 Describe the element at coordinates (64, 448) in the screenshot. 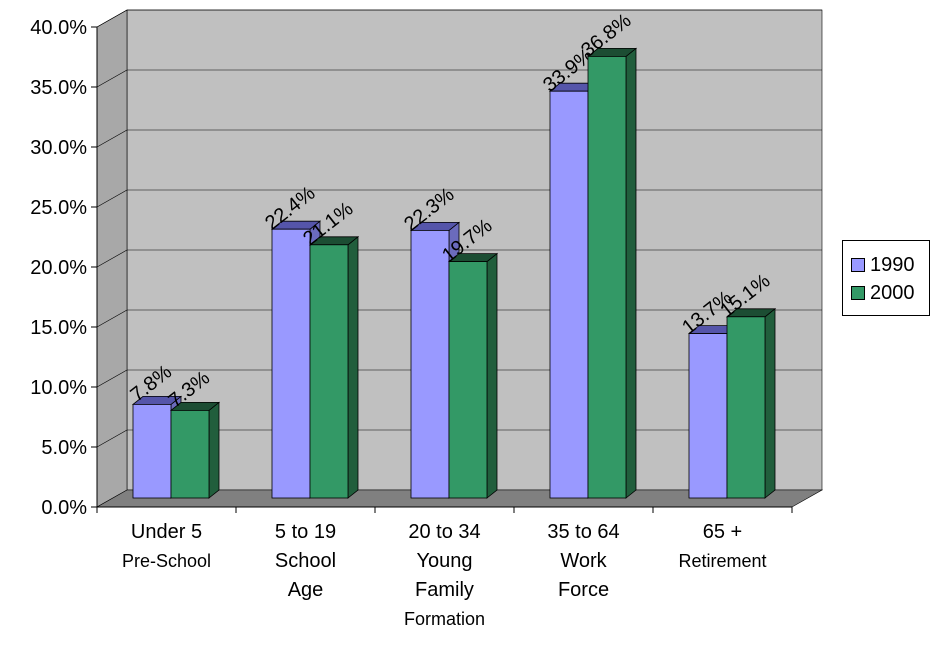

I see `y-tick-label: 5.0%` at that location.